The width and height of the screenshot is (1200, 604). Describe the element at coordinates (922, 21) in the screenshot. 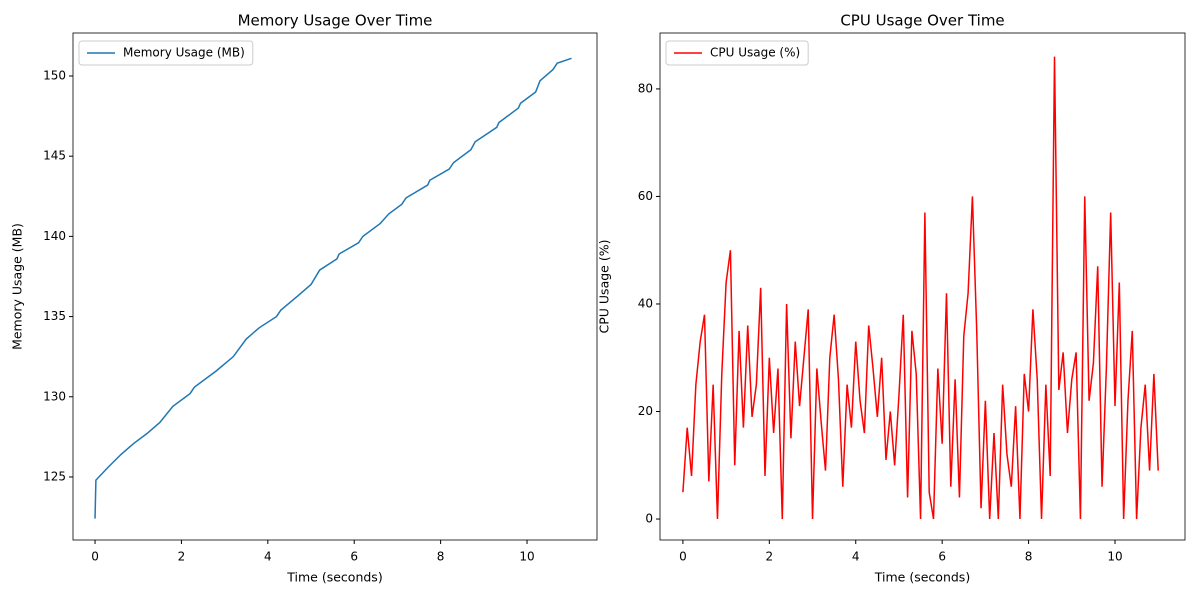

I see `chart-title: CPU Usage Over Time` at that location.